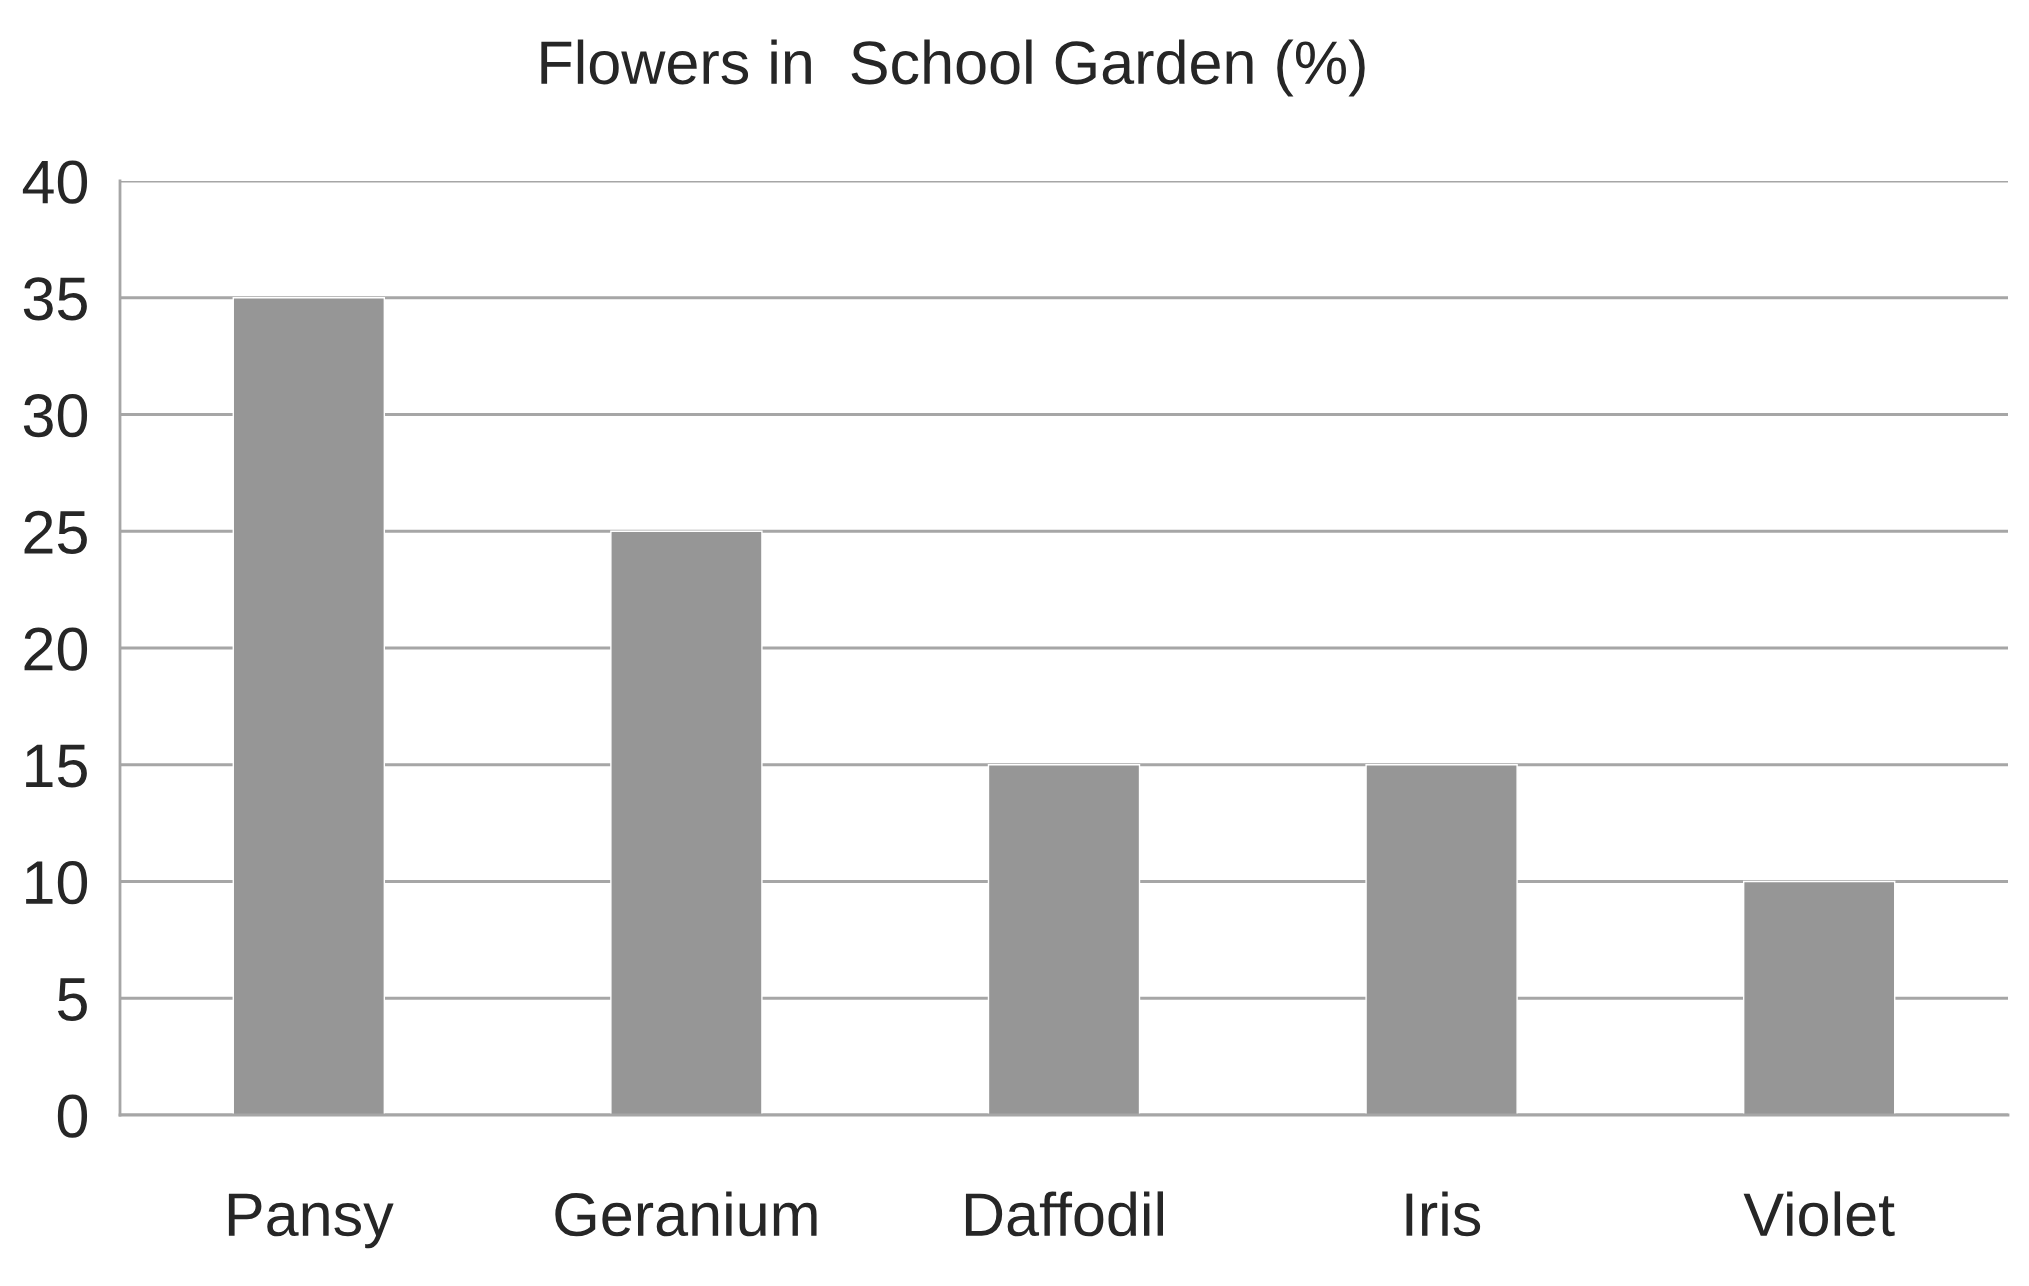  What do you see at coordinates (1064, 1214) in the screenshot?
I see `x-tick-label: Daffodil` at bounding box center [1064, 1214].